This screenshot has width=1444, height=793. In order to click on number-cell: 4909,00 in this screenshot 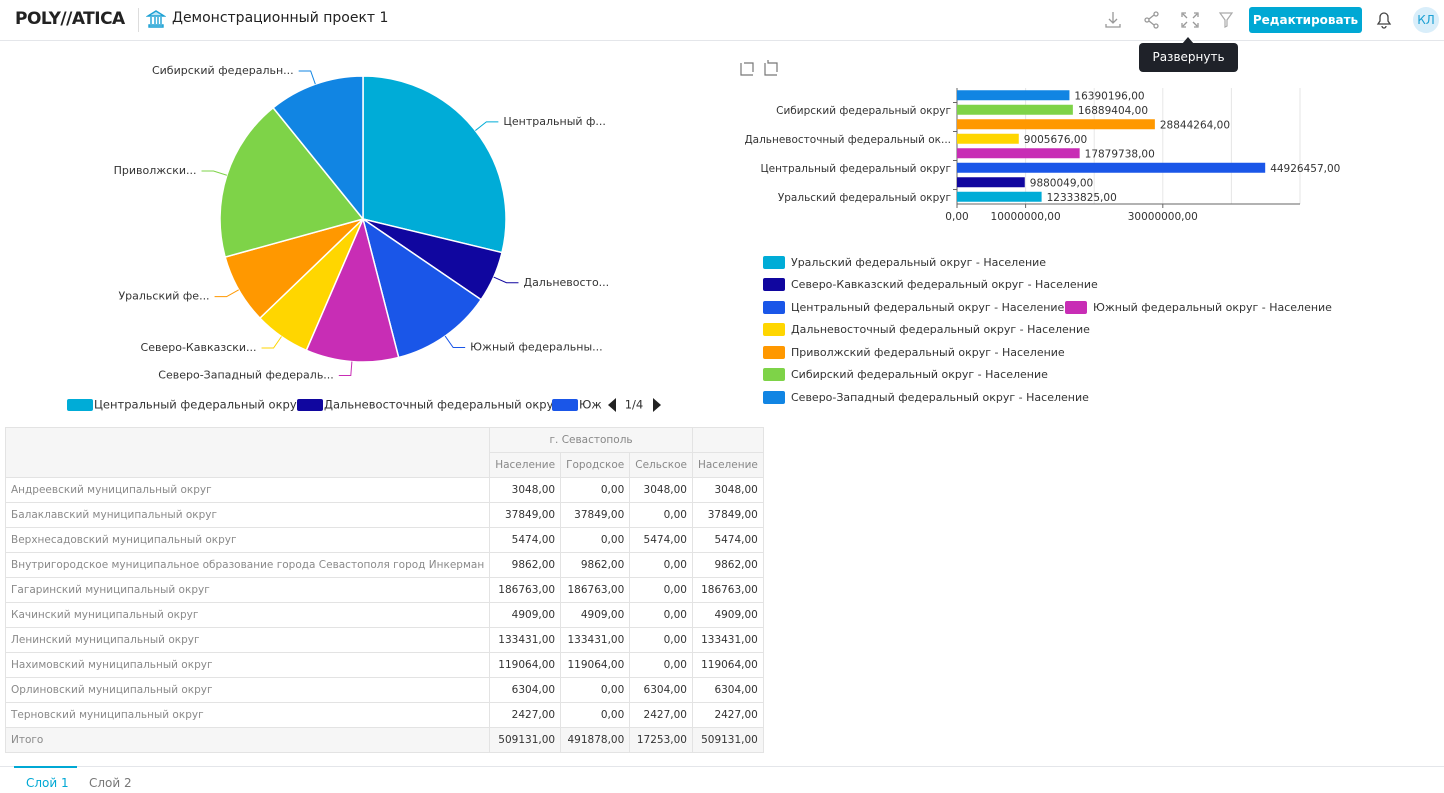, I will do `click(727, 615)`.